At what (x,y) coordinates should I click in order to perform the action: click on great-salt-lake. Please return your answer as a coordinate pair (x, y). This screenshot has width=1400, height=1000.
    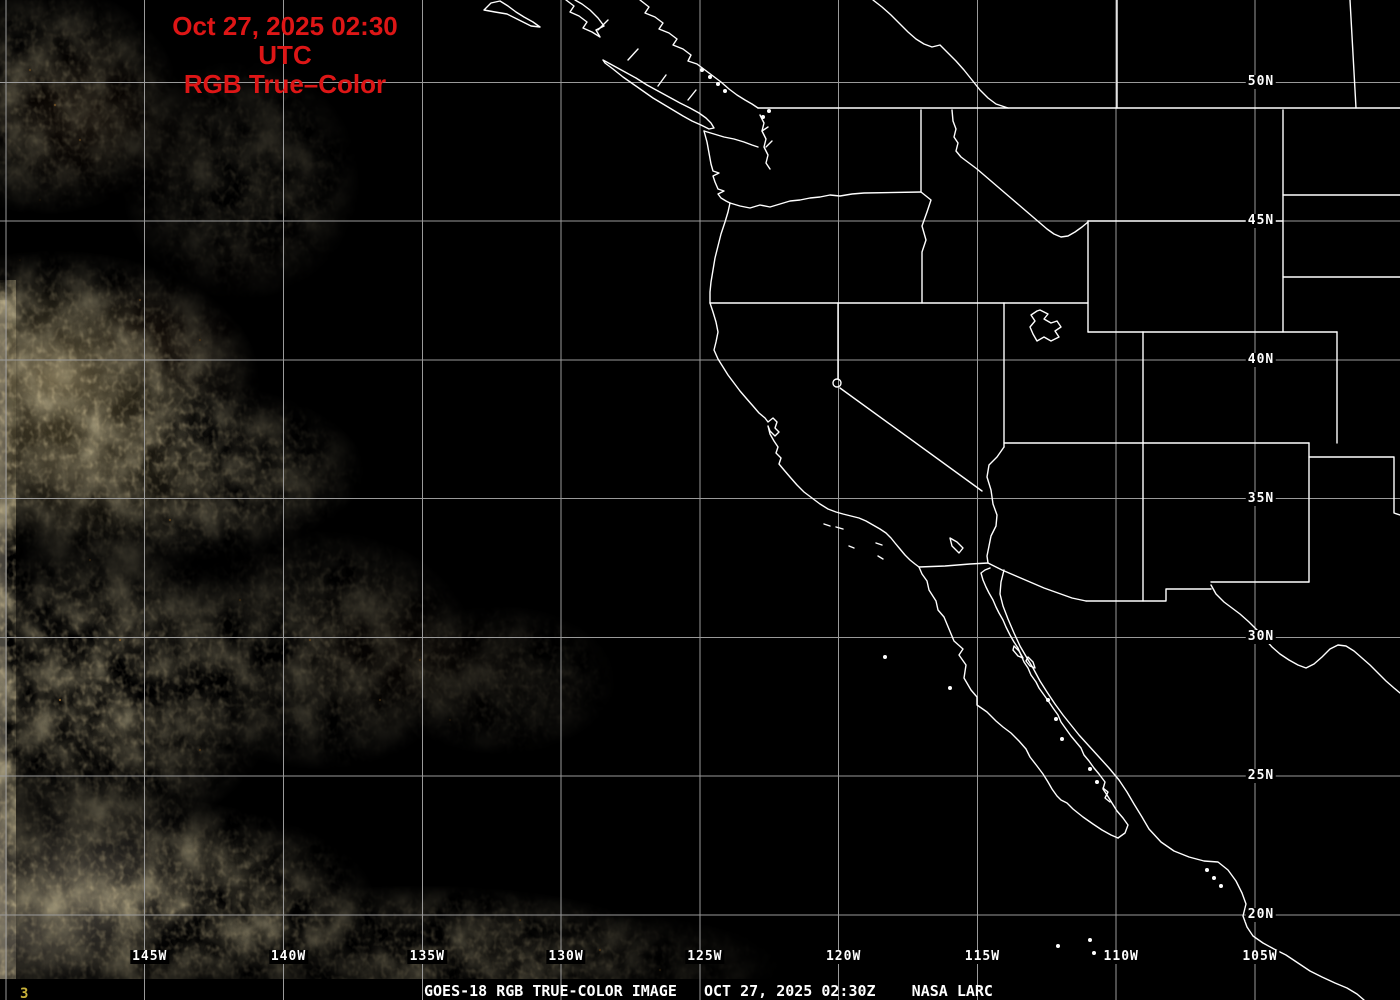
    Looking at the image, I should click on (1045, 325).